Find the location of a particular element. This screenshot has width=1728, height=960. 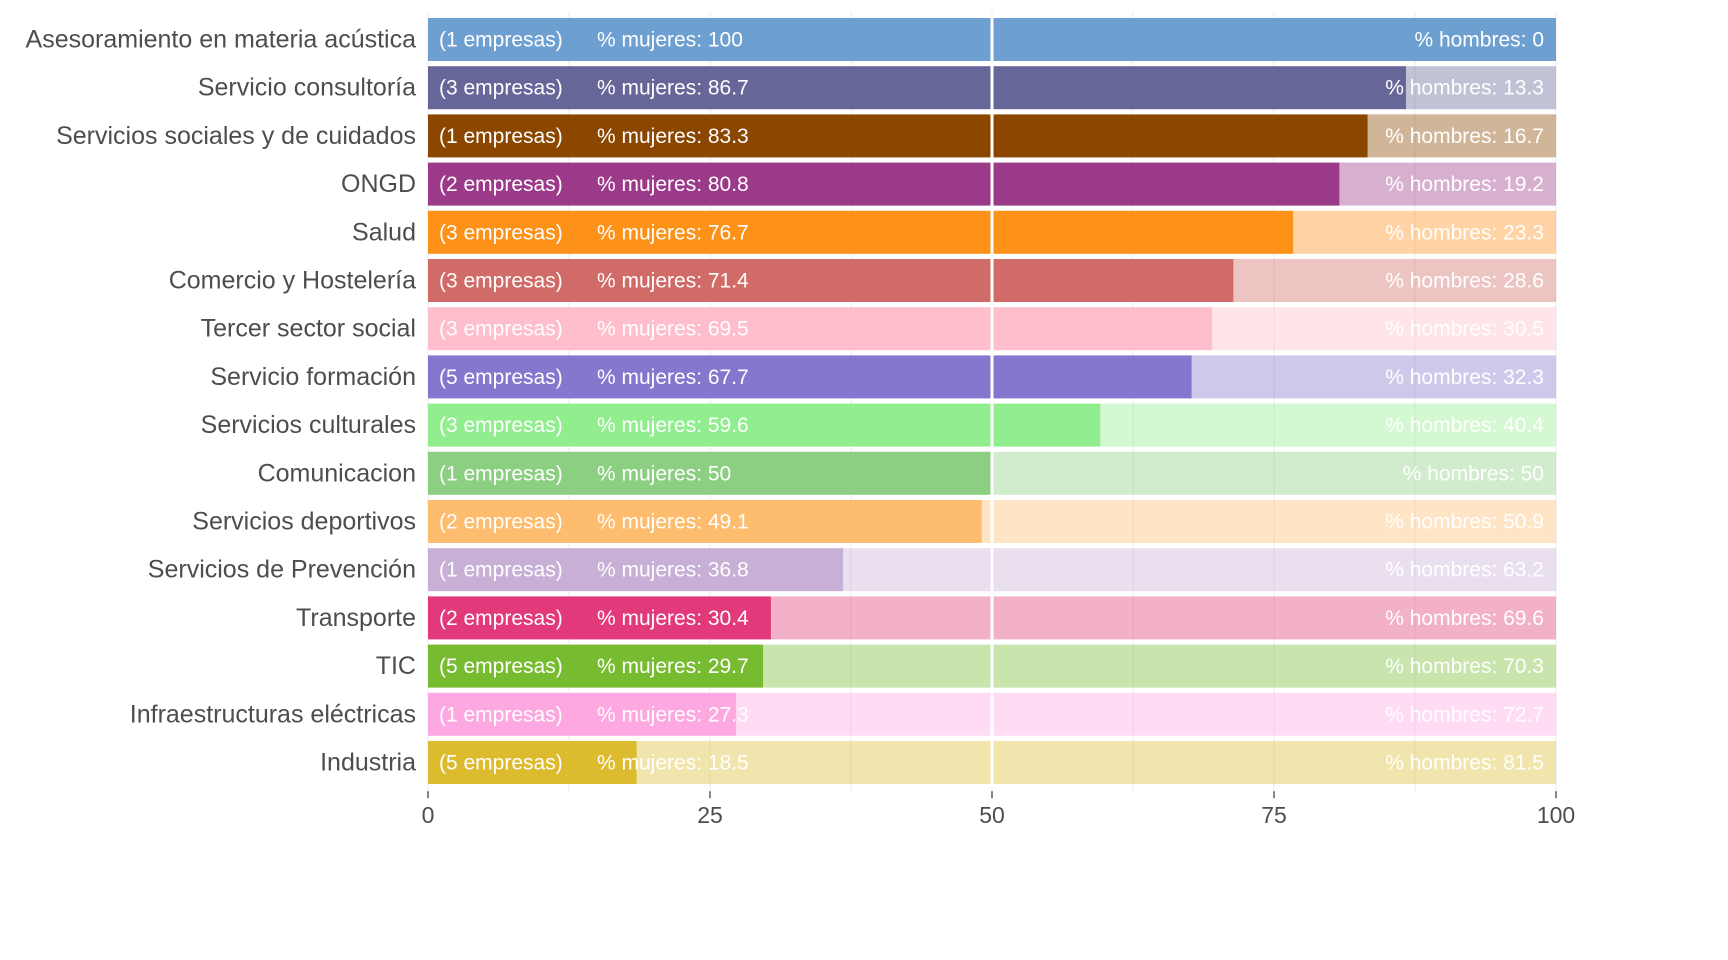

x-tick-label: 75 is located at coordinates (1274, 815).